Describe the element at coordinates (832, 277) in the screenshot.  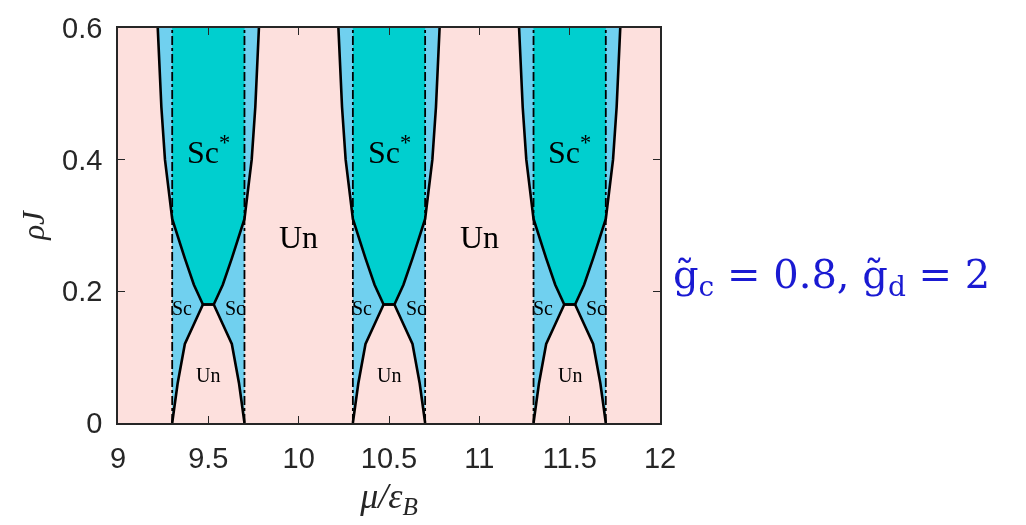
I see `text: g̃$_{c}$ = 0.8, g̃$_{d}$ = 2` at that location.